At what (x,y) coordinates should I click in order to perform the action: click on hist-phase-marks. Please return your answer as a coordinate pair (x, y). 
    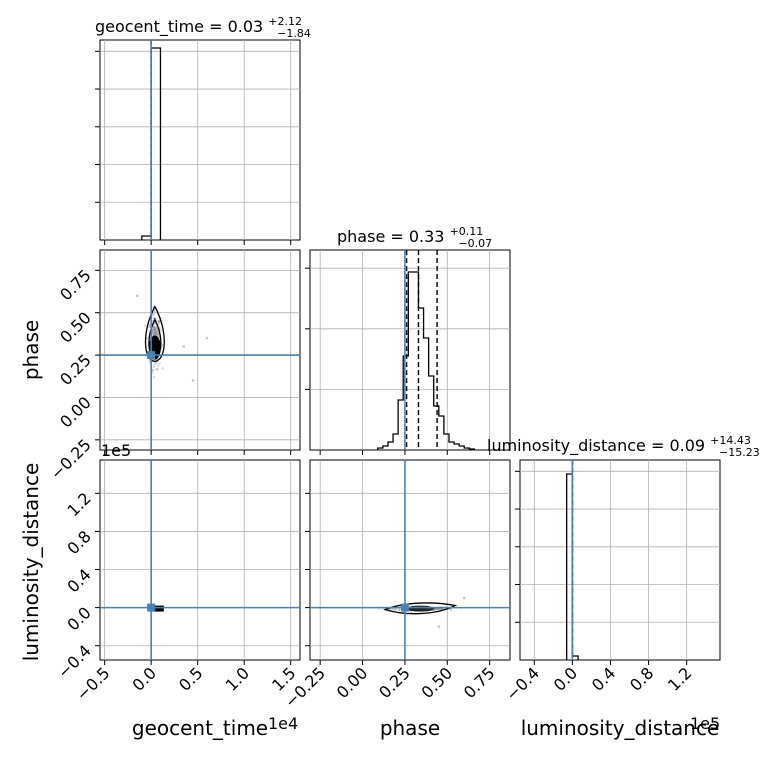
    Looking at the image, I should click on (407, 350).